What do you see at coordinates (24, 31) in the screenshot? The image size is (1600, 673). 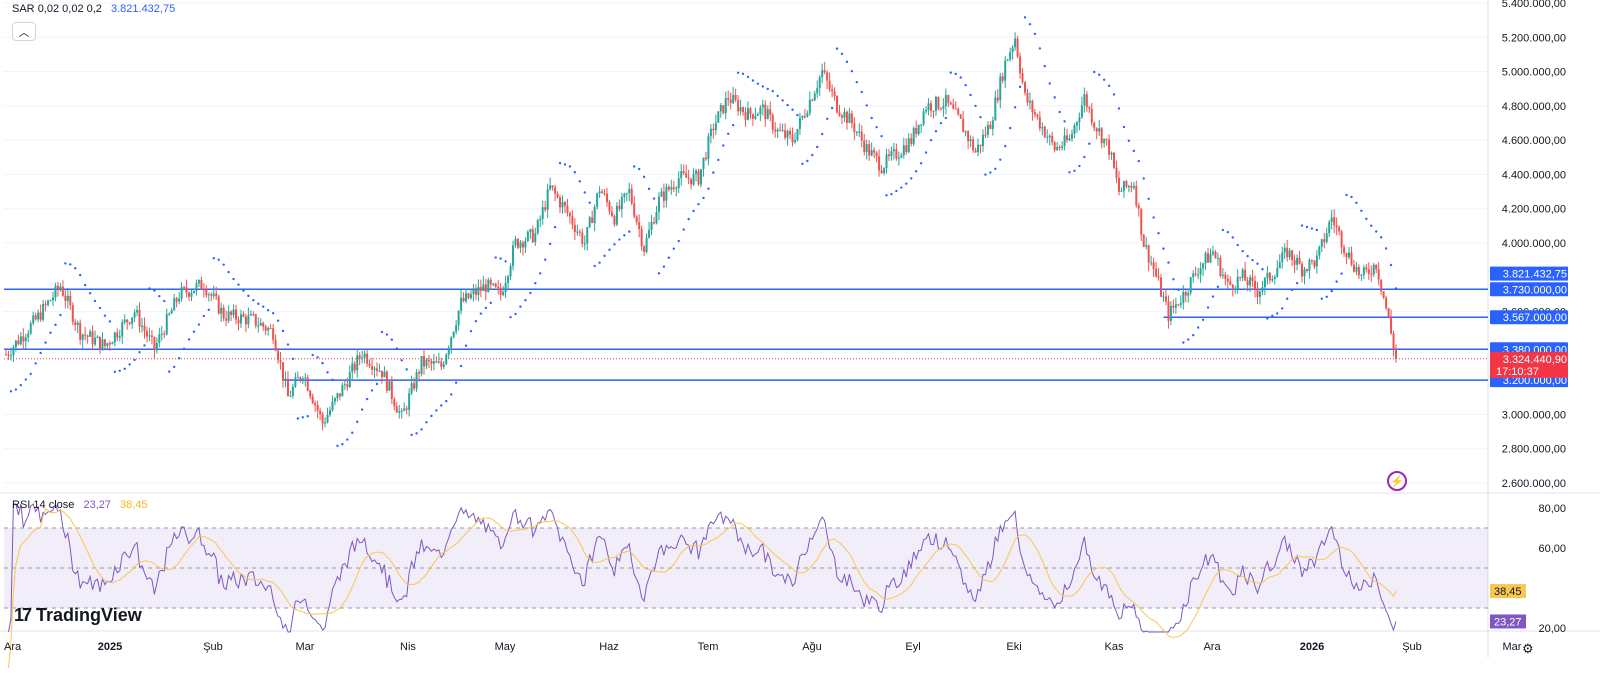 I see `collapse-legend-button: ︿` at bounding box center [24, 31].